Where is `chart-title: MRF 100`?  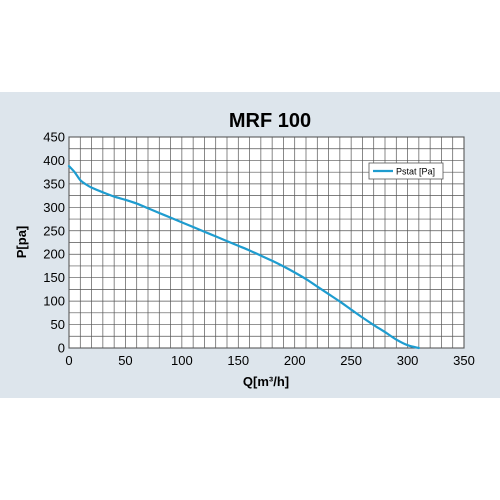 chart-title: MRF 100 is located at coordinates (270, 121).